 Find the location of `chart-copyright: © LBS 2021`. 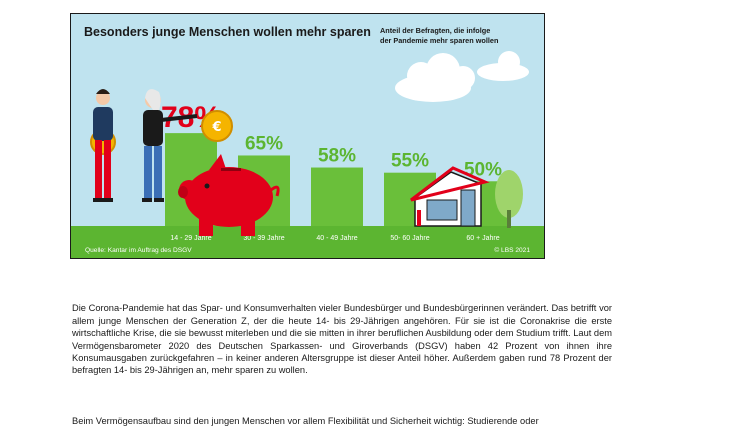

chart-copyright: © LBS 2021 is located at coordinates (512, 250).